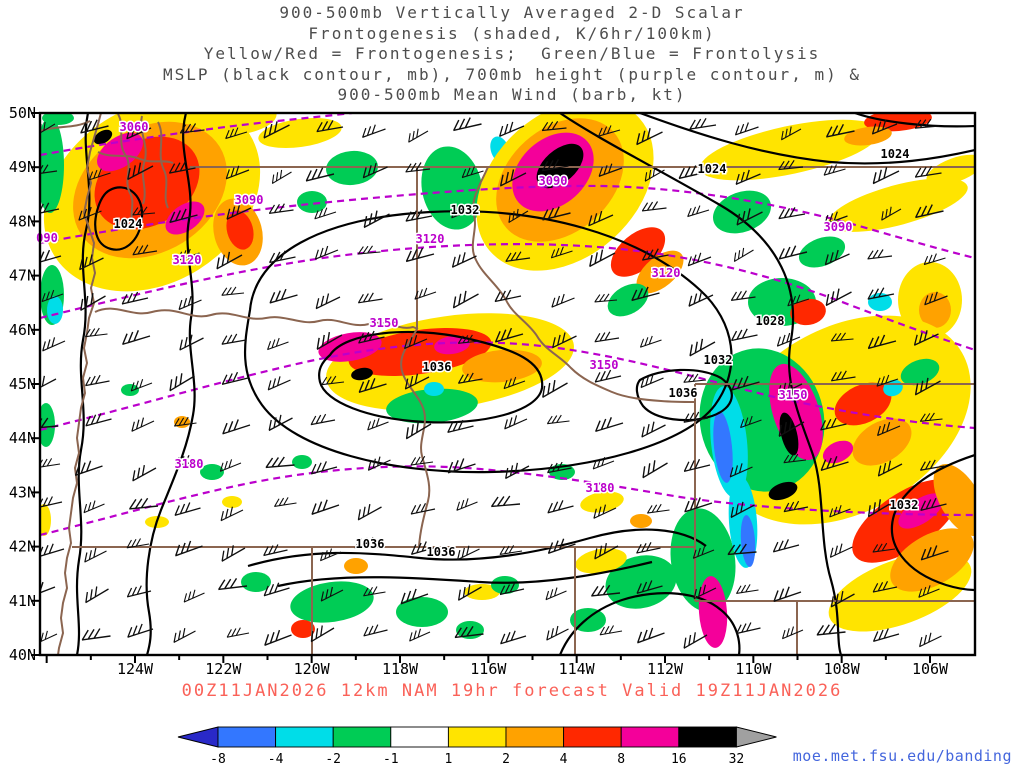 The height and width of the screenshot is (768, 1024). What do you see at coordinates (621, 759) in the screenshot?
I see `colorbar-tick-label: 8` at bounding box center [621, 759].